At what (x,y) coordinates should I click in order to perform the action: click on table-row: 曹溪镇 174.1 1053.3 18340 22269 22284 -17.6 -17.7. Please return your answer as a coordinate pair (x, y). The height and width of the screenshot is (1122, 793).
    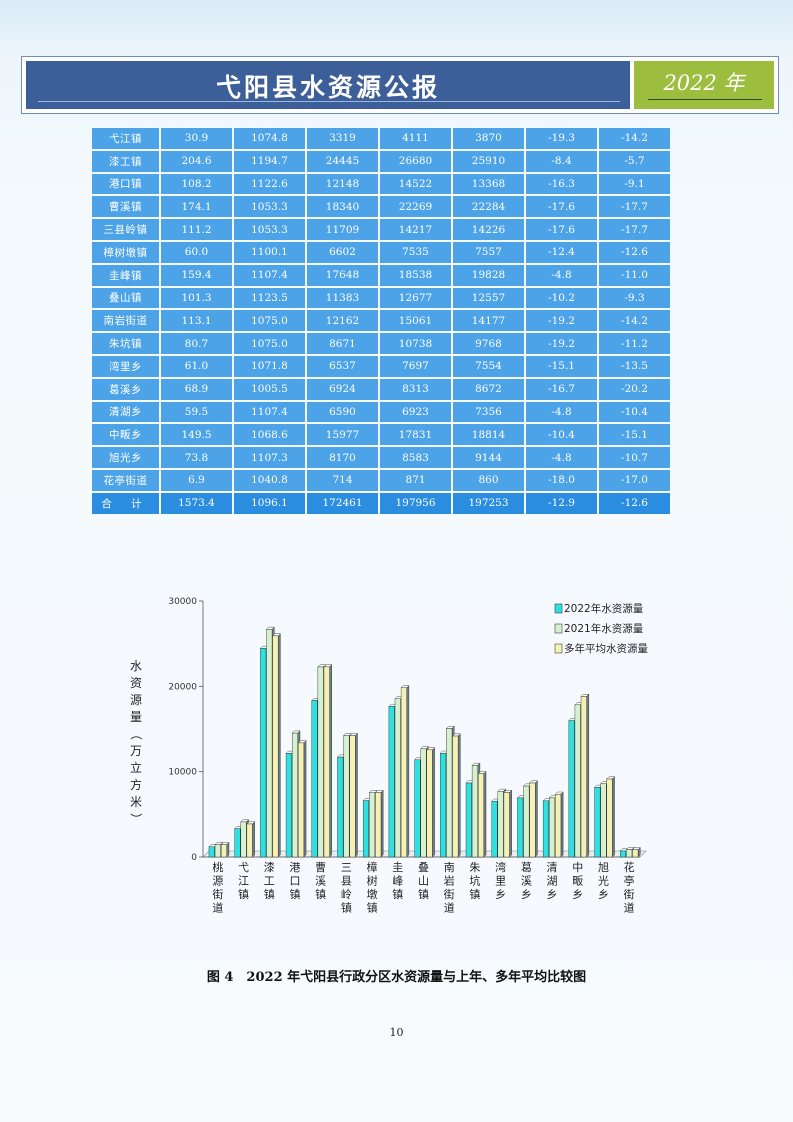
    Looking at the image, I should click on (381, 207).